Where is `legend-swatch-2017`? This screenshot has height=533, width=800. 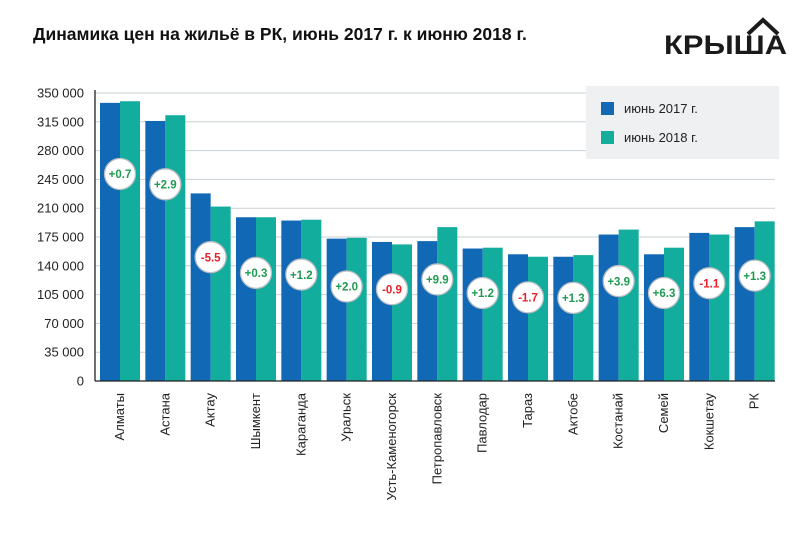
legend-swatch-2017 is located at coordinates (607, 108).